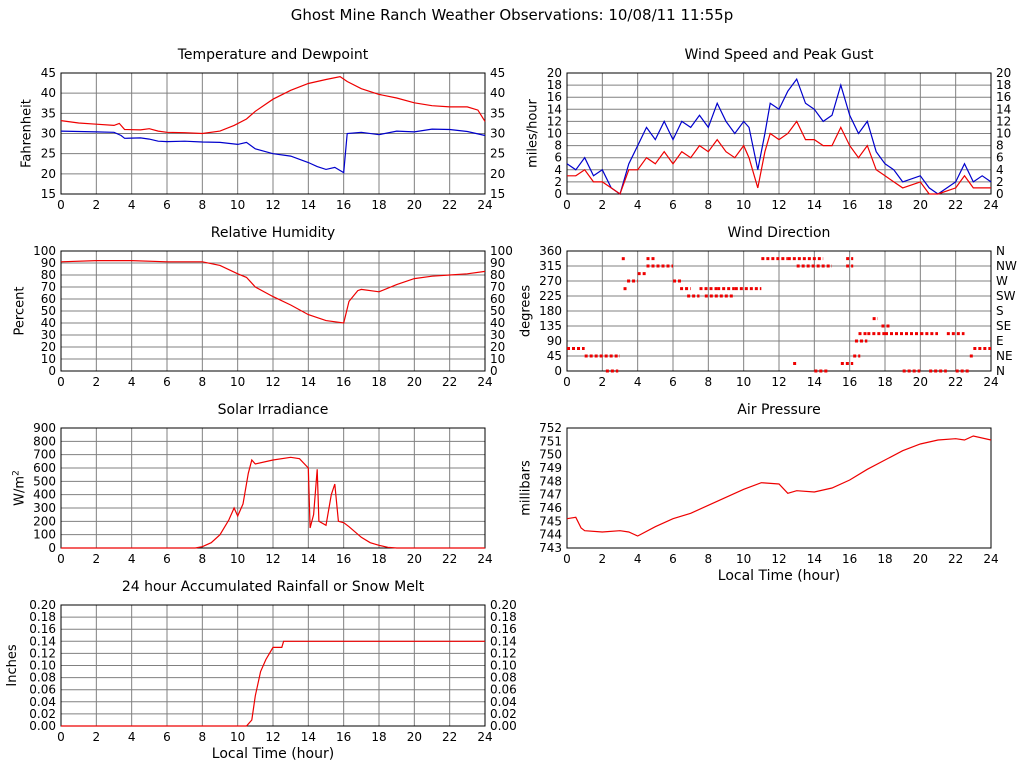 Image resolution: width=1024 pixels, height=768 pixels. I want to click on humidity-xtick-label: 12, so click(272, 382).